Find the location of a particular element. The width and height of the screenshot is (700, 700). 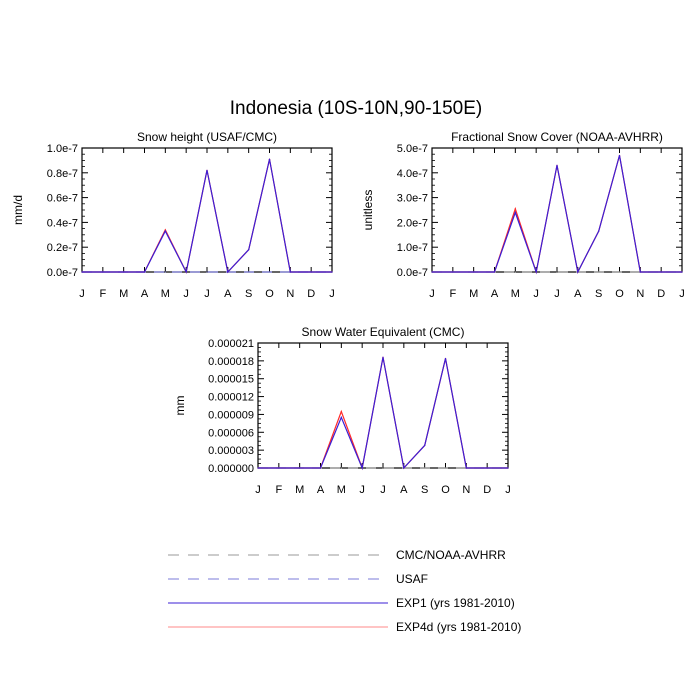

y-tick-label: 5.0e-7 is located at coordinates (412, 149).